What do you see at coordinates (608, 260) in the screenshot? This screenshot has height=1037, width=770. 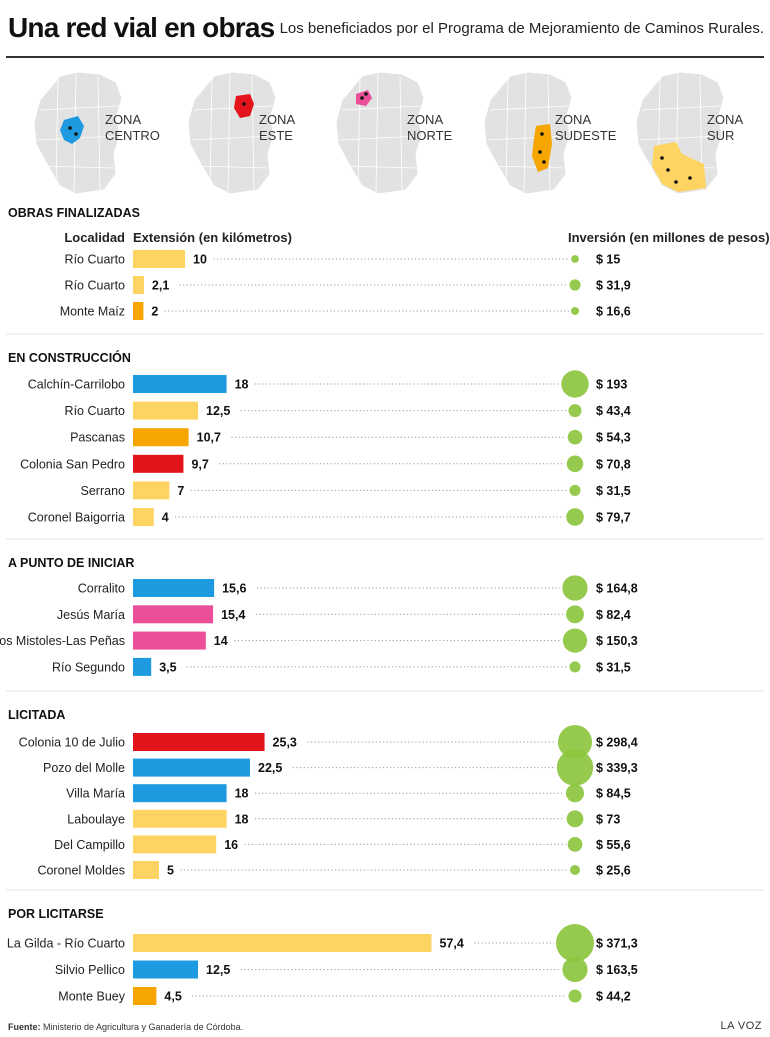 I see `investment-label: $ 15` at bounding box center [608, 260].